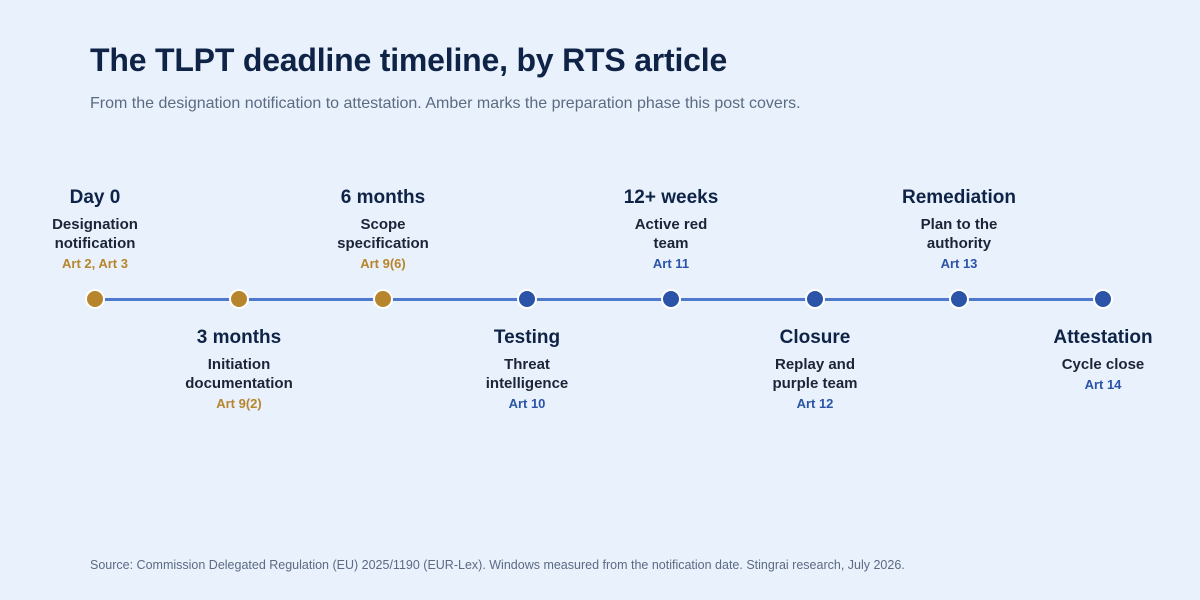  Describe the element at coordinates (239, 383) in the screenshot. I see `milestone-description-line: documentation` at that location.